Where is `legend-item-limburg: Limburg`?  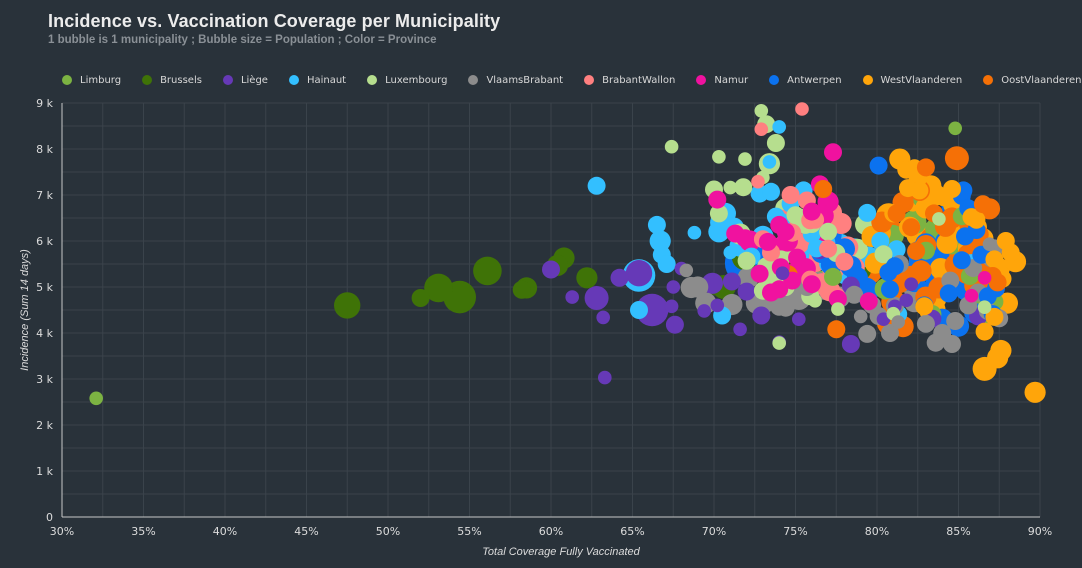 legend-item-limburg: Limburg is located at coordinates (91, 80).